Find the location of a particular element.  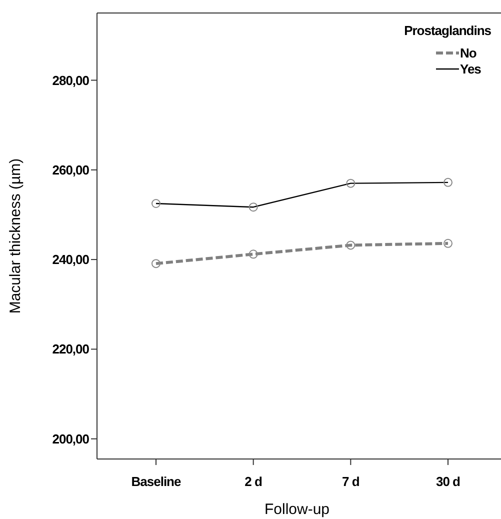

legend-label: No is located at coordinates (468, 53).